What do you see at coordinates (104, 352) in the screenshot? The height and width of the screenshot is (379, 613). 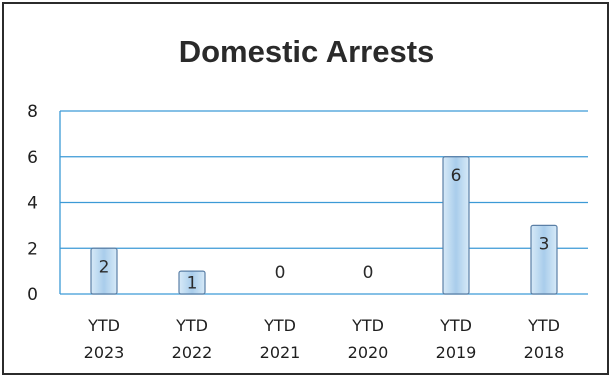 I see `x-category-label: 2023` at bounding box center [104, 352].